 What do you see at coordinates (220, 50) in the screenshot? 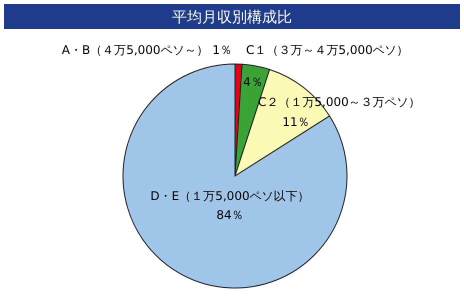
I see `data-label: 1％` at bounding box center [220, 50].